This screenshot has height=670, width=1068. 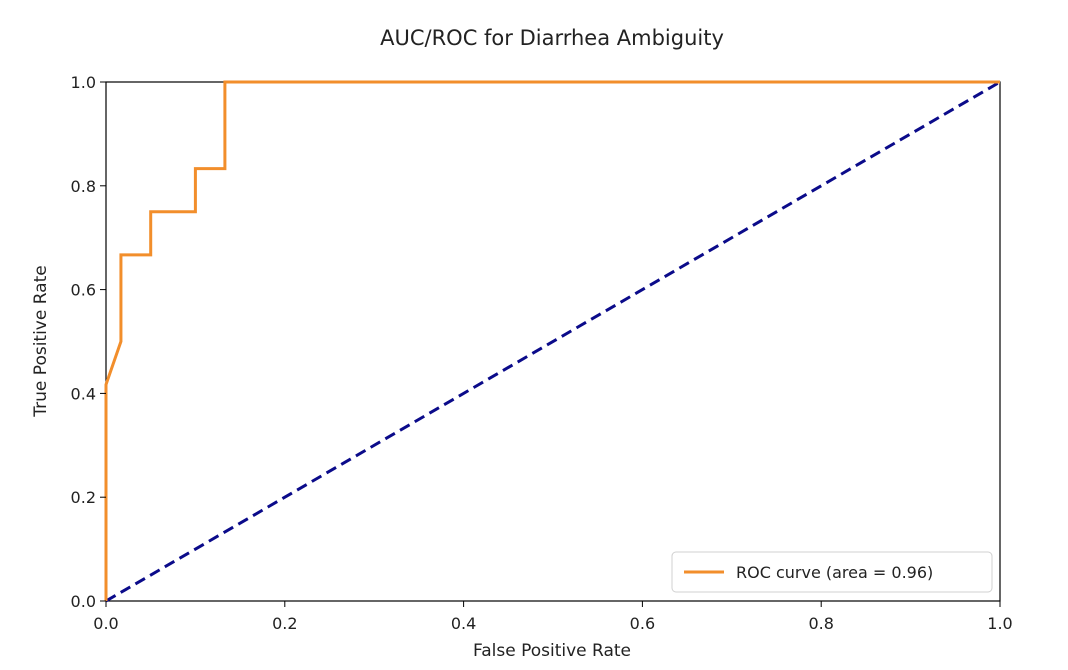 What do you see at coordinates (552, 651) in the screenshot?
I see `x-axis-label: False Positive Rate` at bounding box center [552, 651].